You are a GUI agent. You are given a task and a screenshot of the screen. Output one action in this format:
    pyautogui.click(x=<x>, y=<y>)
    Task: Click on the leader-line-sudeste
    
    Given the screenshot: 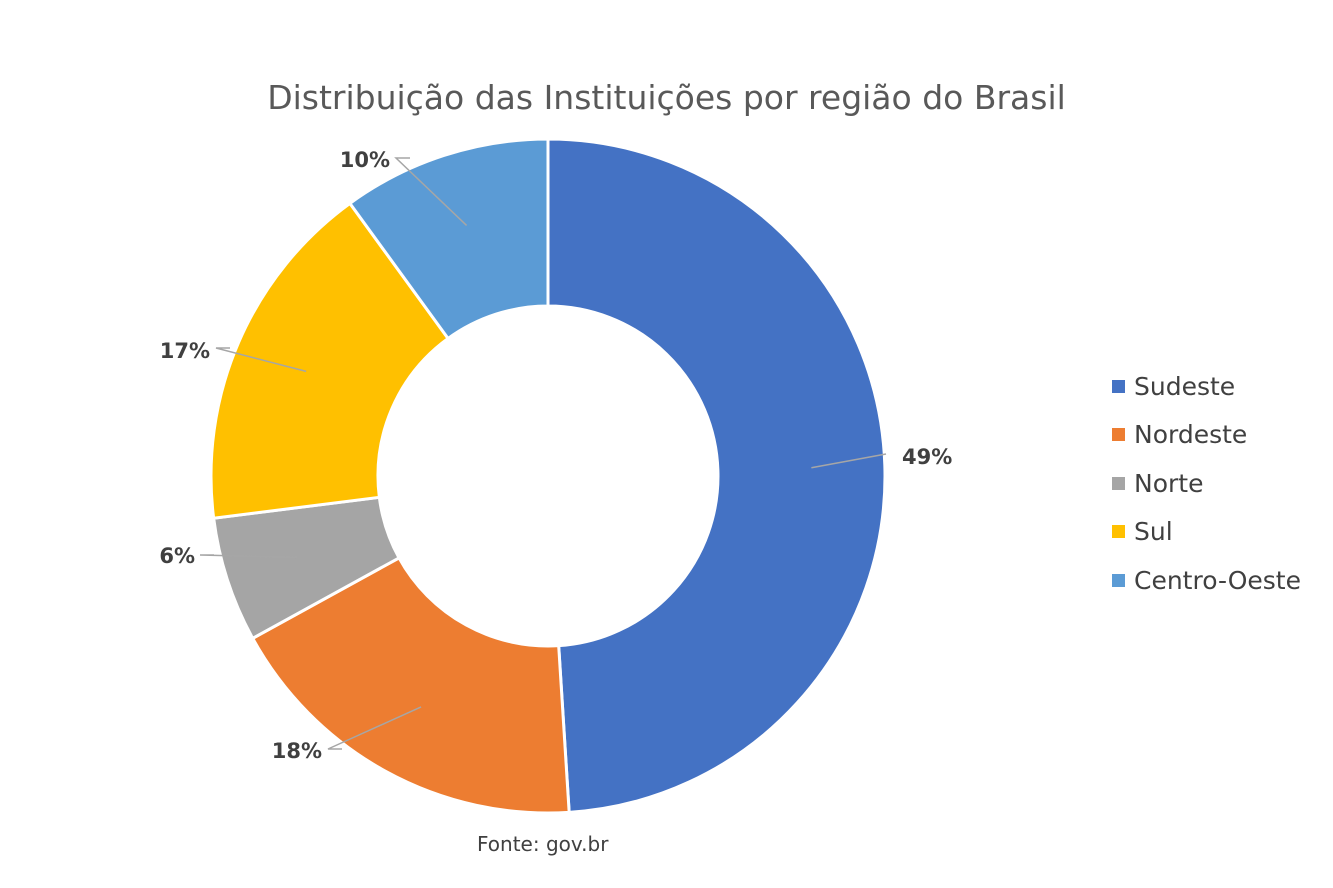 What is the action you would take?
    pyautogui.click(x=849, y=461)
    